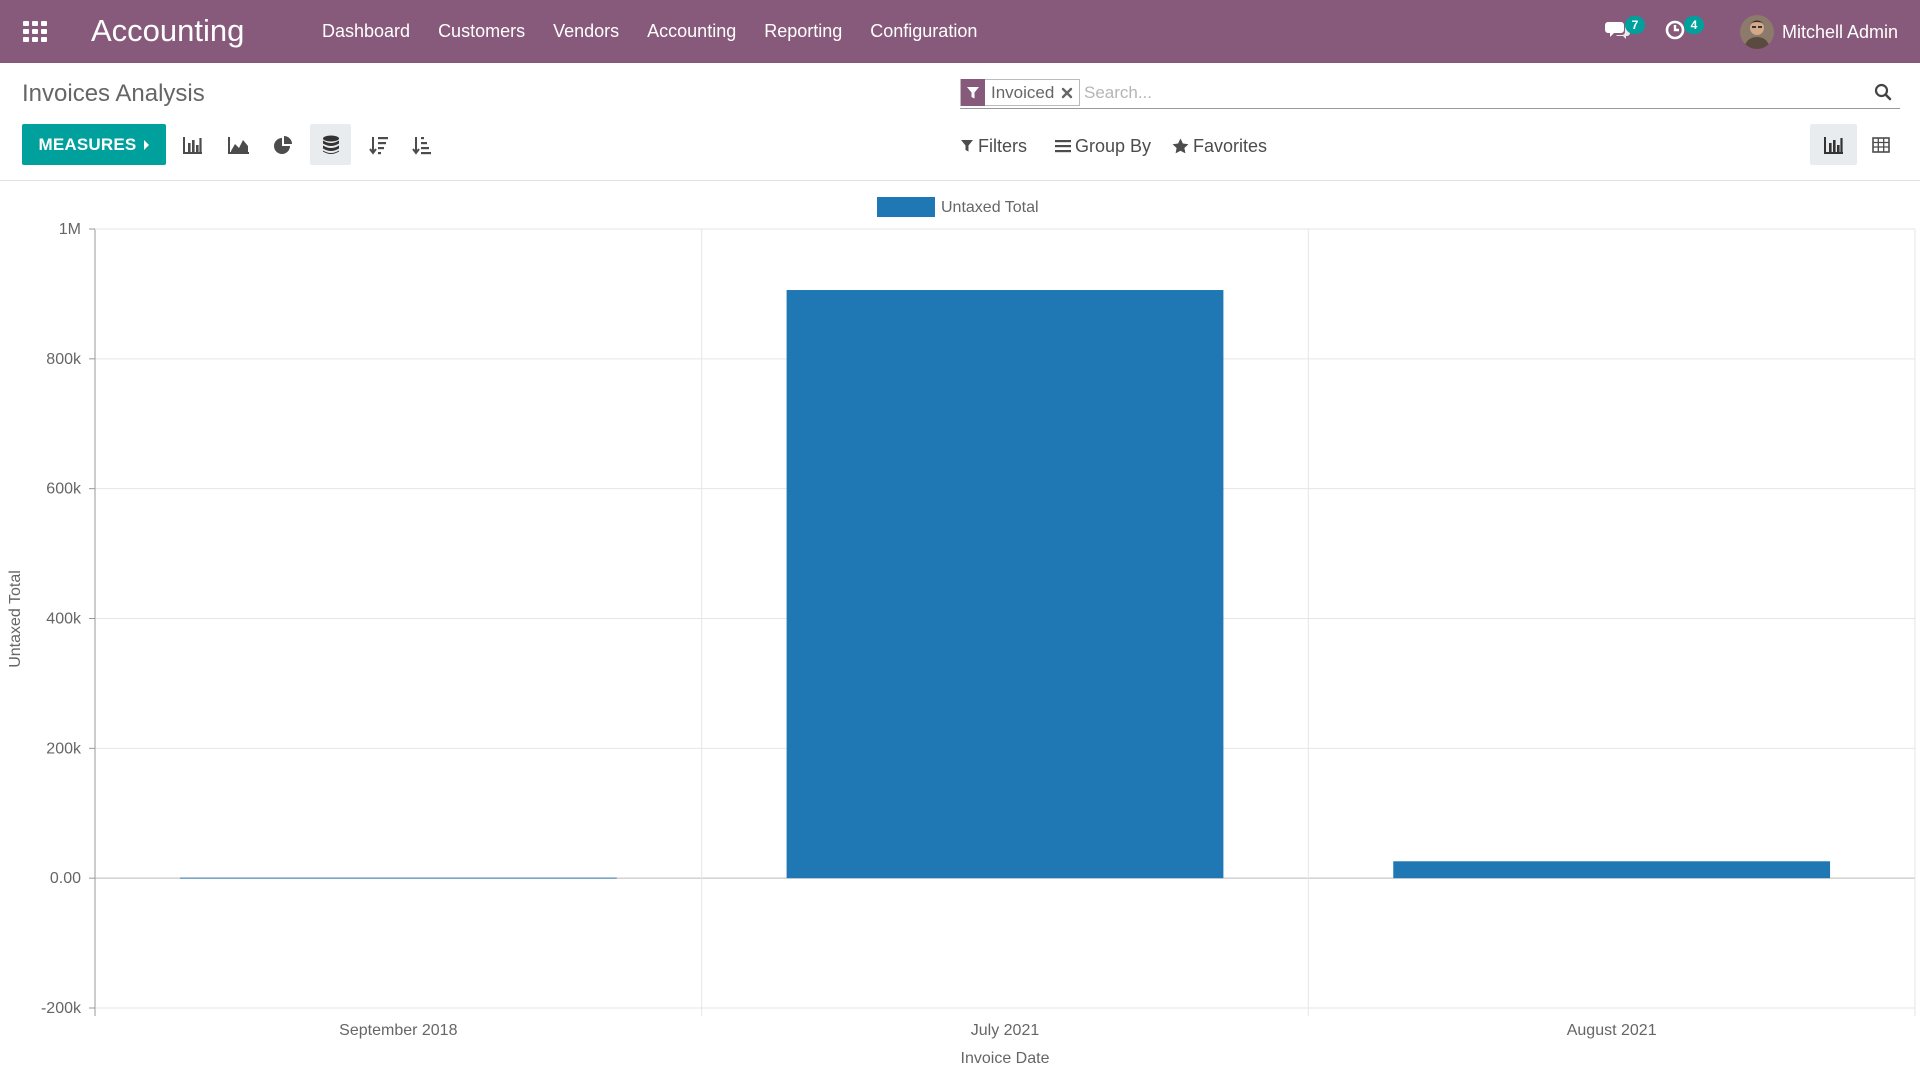 This screenshot has width=1920, height=1080. I want to click on bar-august-2021, so click(1612, 870).